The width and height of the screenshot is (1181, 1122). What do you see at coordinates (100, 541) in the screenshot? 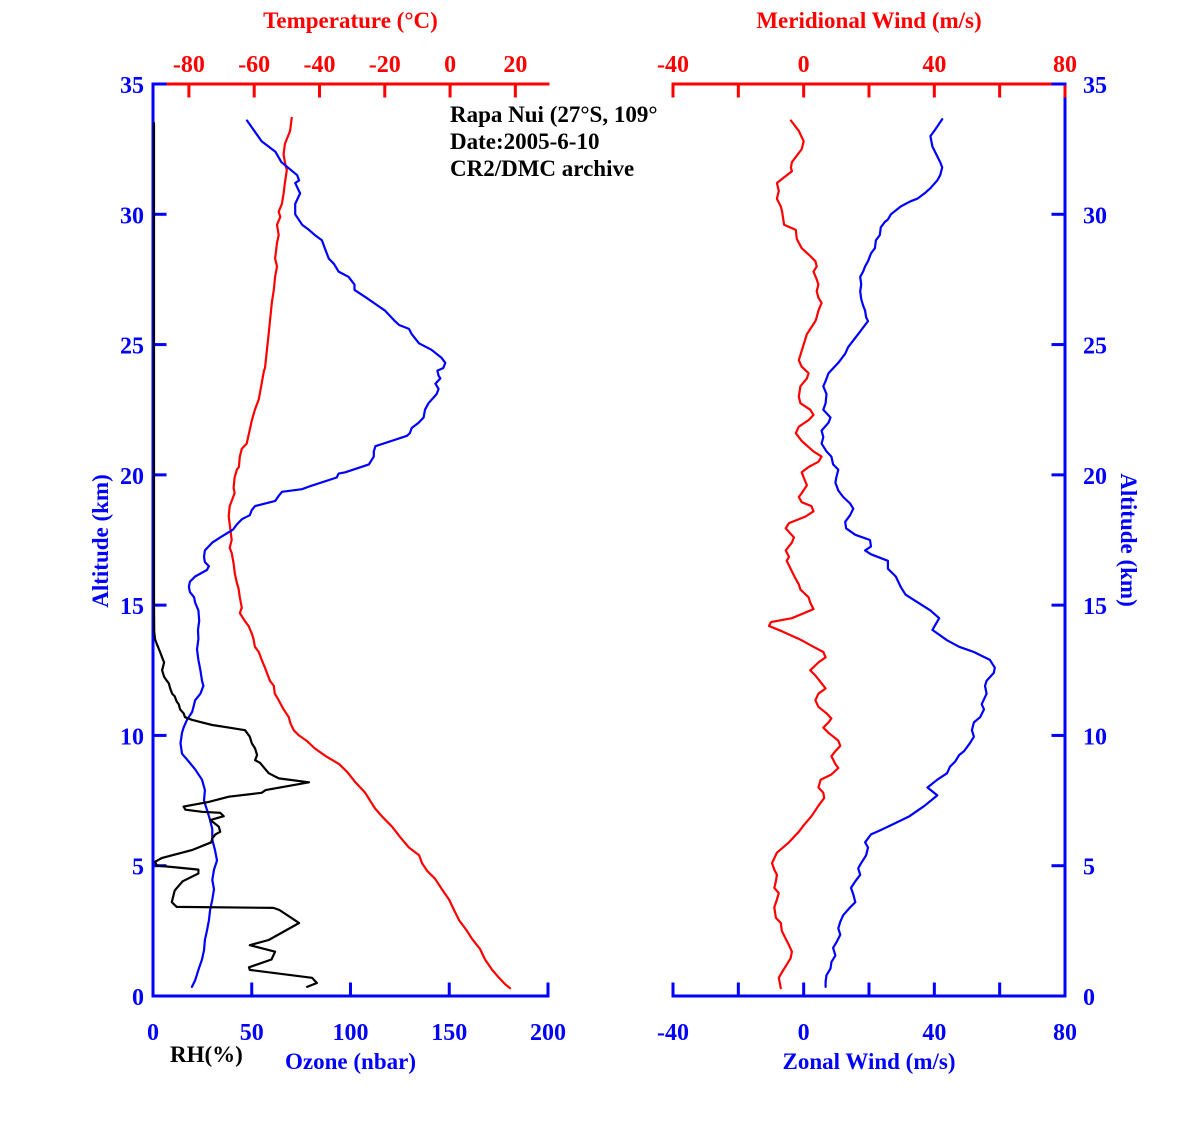
I see `altitude-axis-title-left: Altitude (km)` at bounding box center [100, 541].